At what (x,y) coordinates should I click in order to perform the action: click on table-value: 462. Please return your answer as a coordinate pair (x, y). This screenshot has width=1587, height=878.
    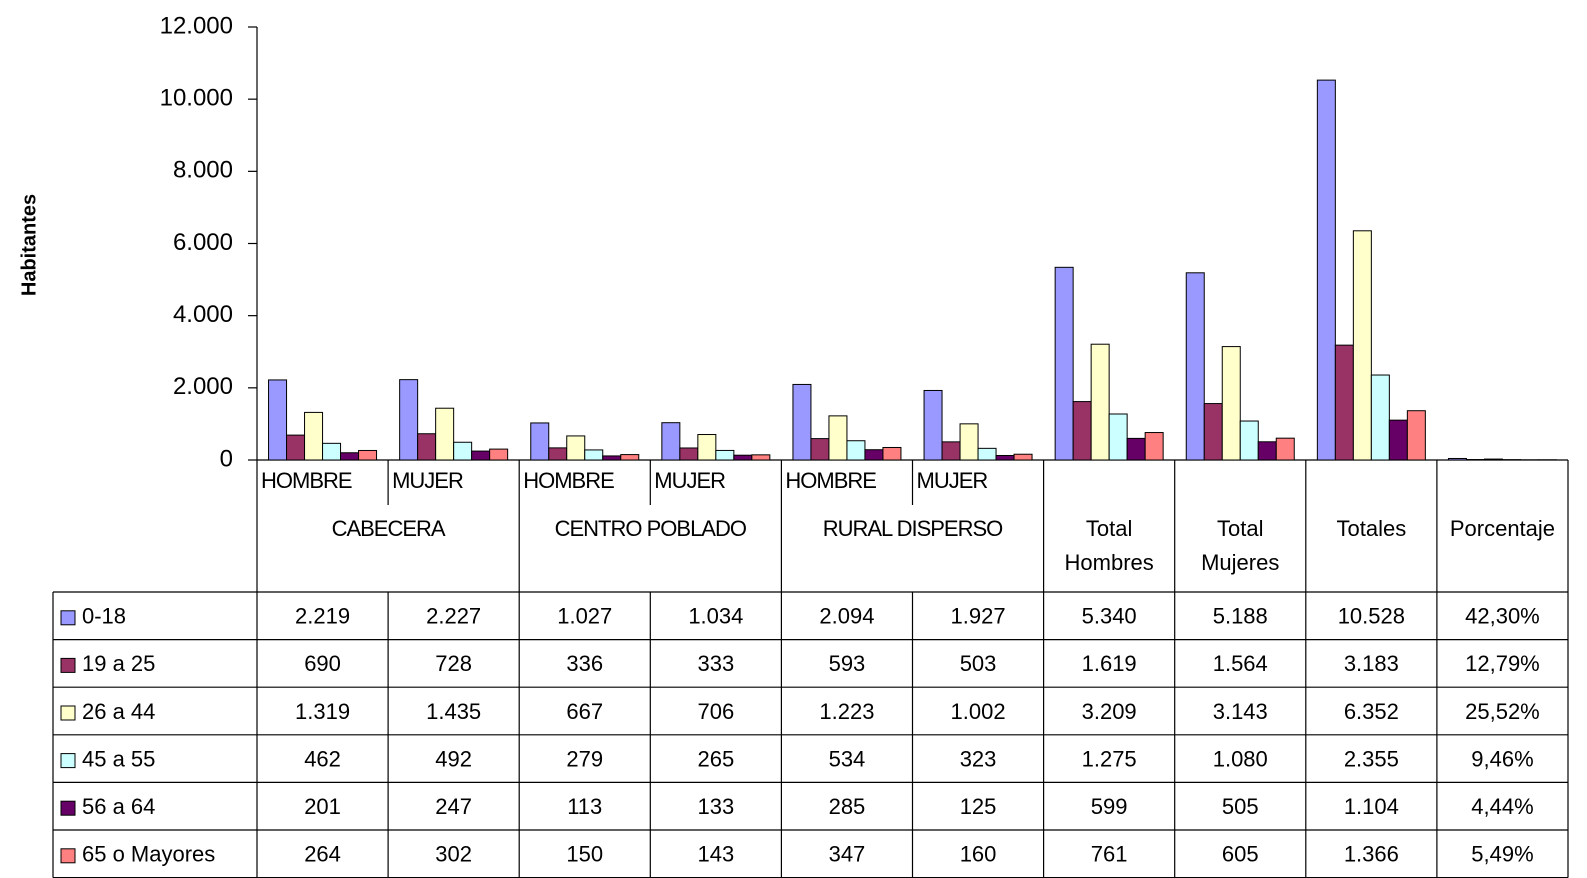
    Looking at the image, I should click on (322, 758).